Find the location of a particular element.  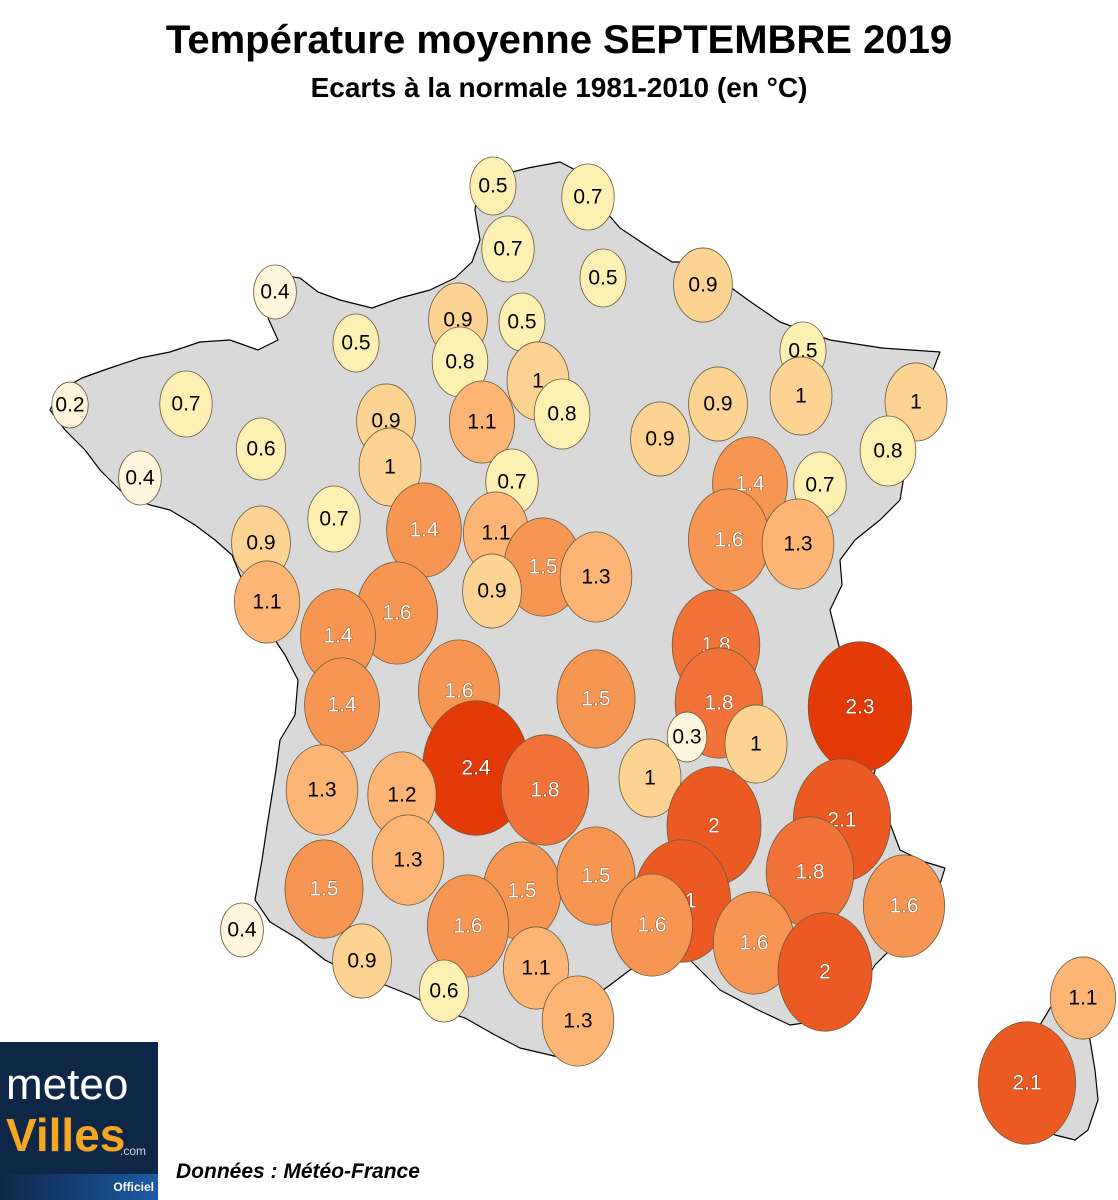

station-value-label: 1.2 is located at coordinates (401, 795).